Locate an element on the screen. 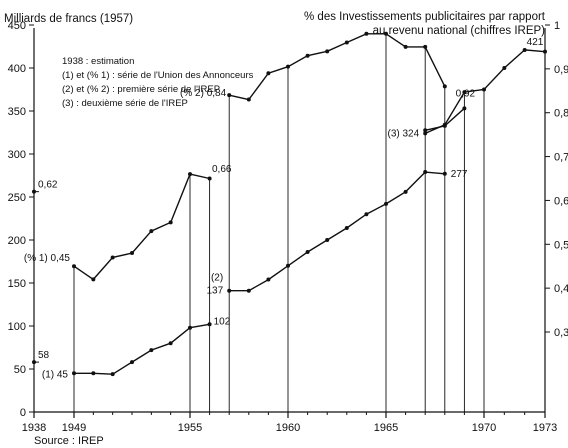 This screenshot has width=568, height=448. legend-line-3: (2) et (% 2) : première série de l'IREP is located at coordinates (141, 89).